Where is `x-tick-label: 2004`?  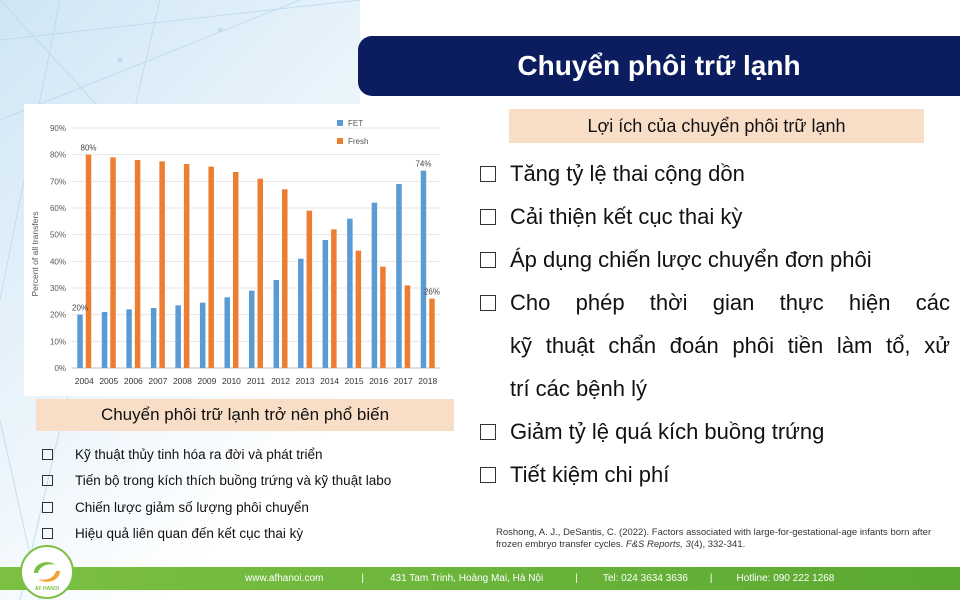
x-tick-label: 2004 is located at coordinates (84, 381).